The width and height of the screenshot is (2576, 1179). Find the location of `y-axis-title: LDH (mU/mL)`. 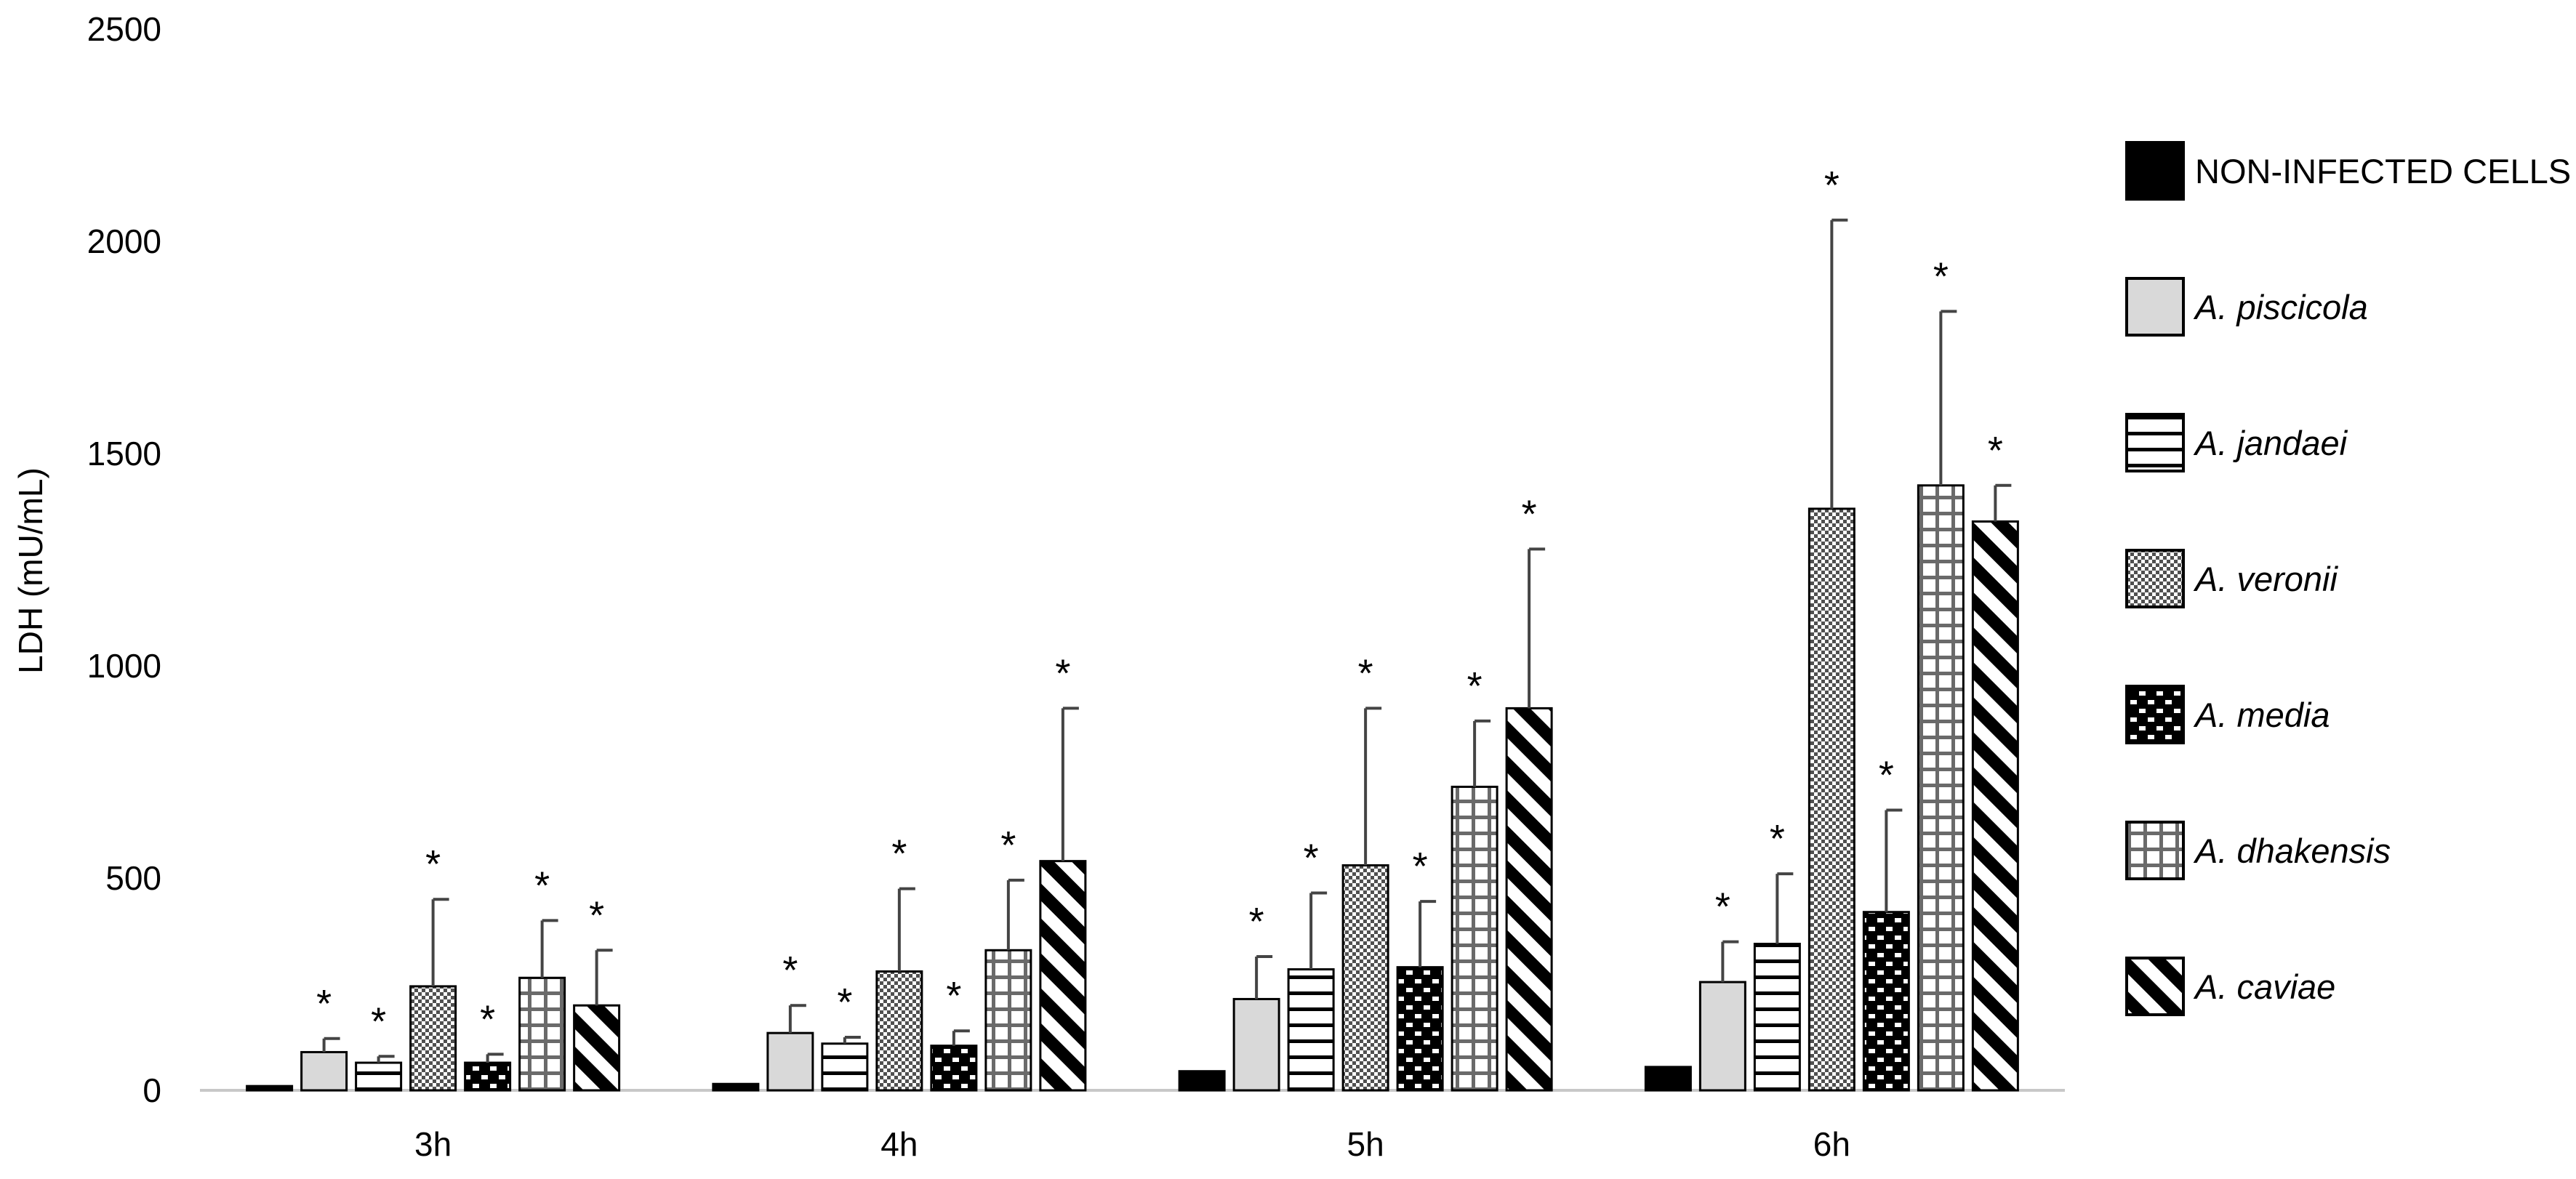

y-axis-title: LDH (mU/mL) is located at coordinates (30, 570).